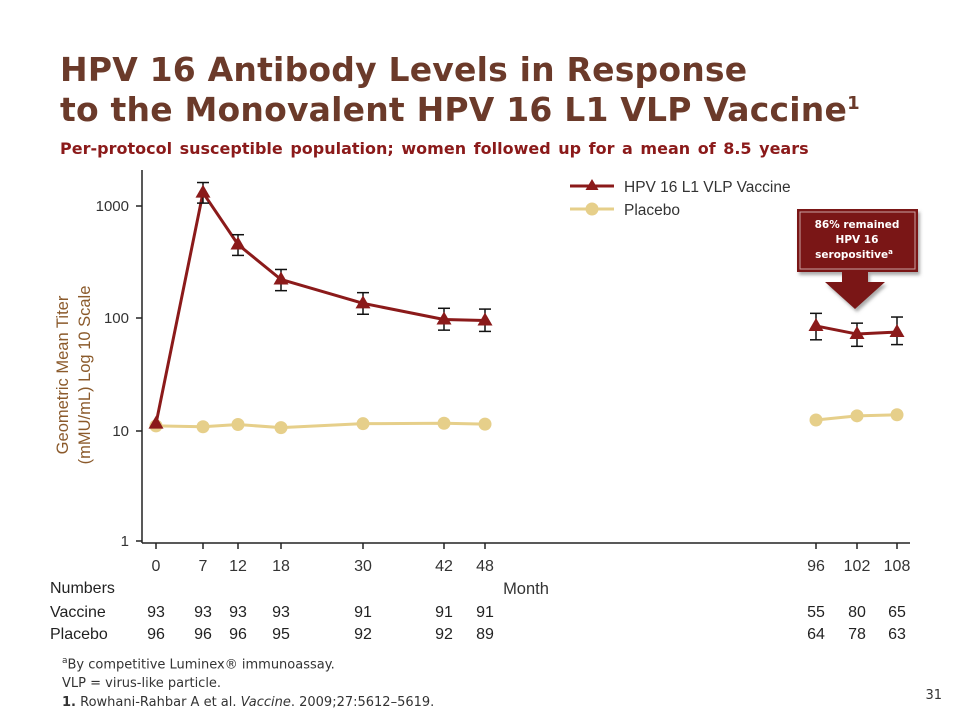 This screenshot has width=960, height=720. What do you see at coordinates (897, 612) in the screenshot?
I see `vaccine-count: 65` at bounding box center [897, 612].